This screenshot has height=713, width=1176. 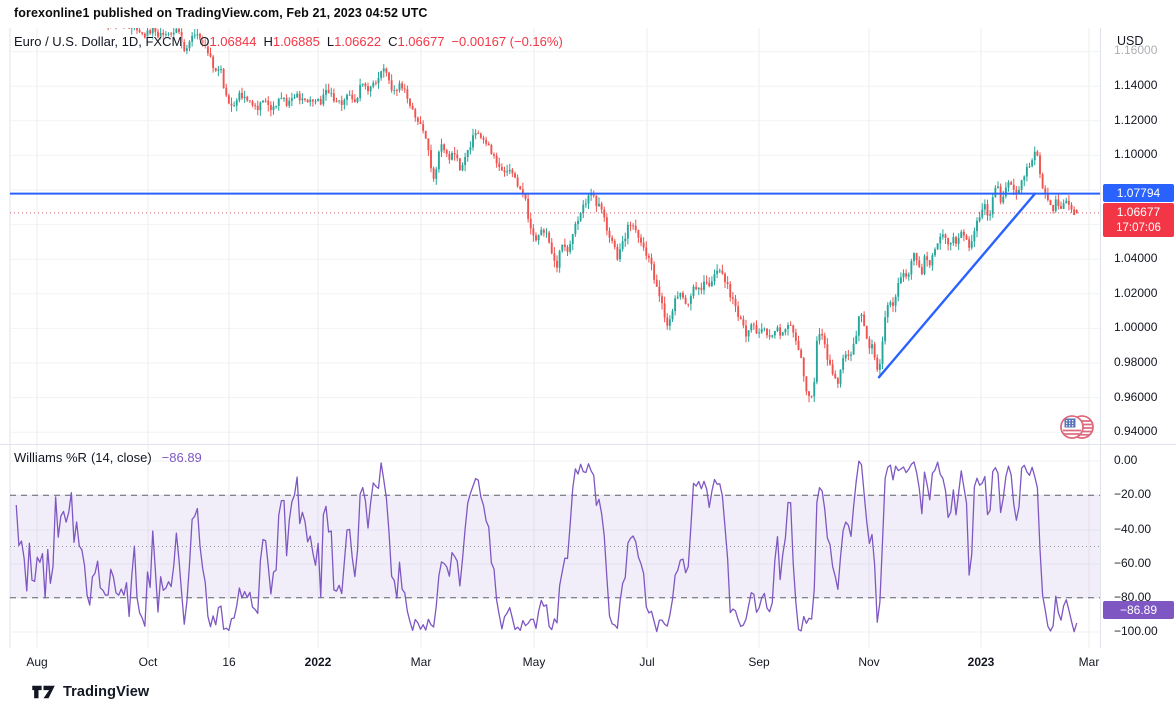 What do you see at coordinates (507, 41) in the screenshot?
I see `change-value: −0.00167 (−0.16%)` at bounding box center [507, 41].